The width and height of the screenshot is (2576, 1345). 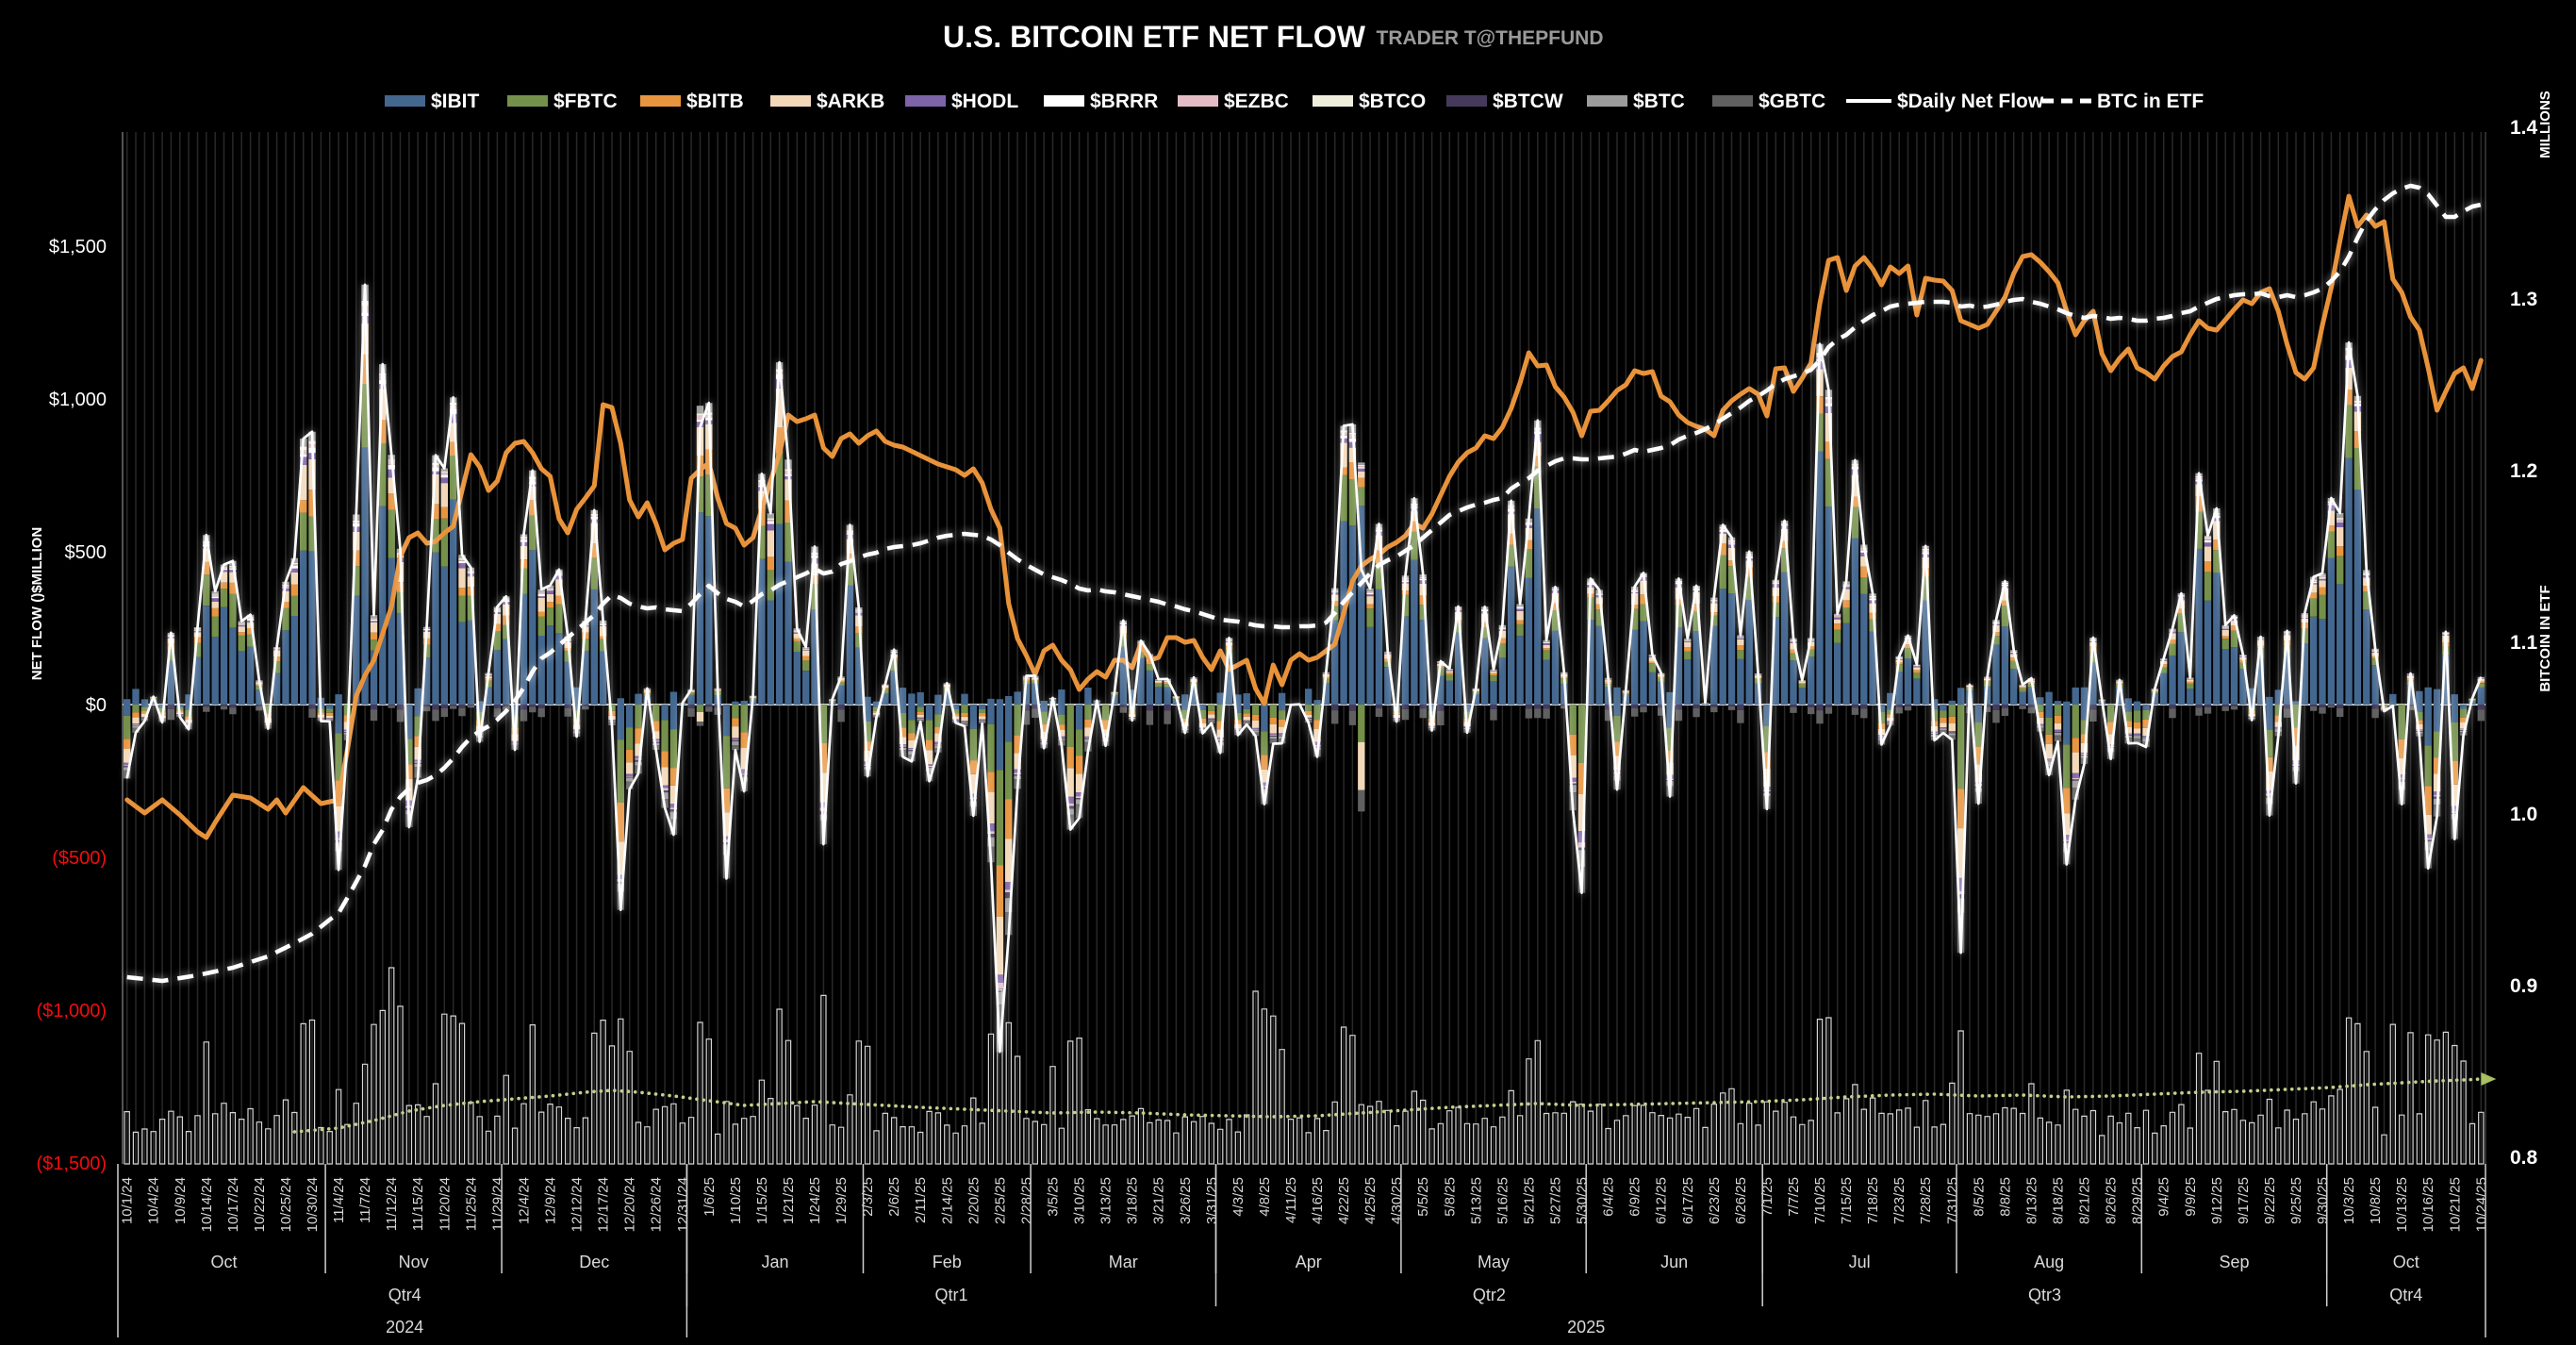 What do you see at coordinates (207, 1204) in the screenshot?
I see `svg-text: 10/14/24` at bounding box center [207, 1204].